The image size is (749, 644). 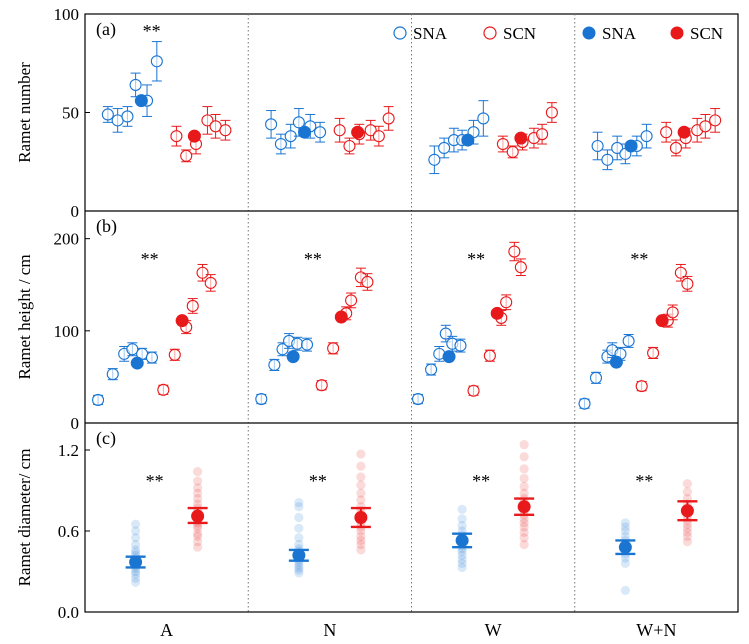 What do you see at coordinates (68, 612) in the screenshot?
I see `y-tick-label: 0.0` at bounding box center [68, 612].